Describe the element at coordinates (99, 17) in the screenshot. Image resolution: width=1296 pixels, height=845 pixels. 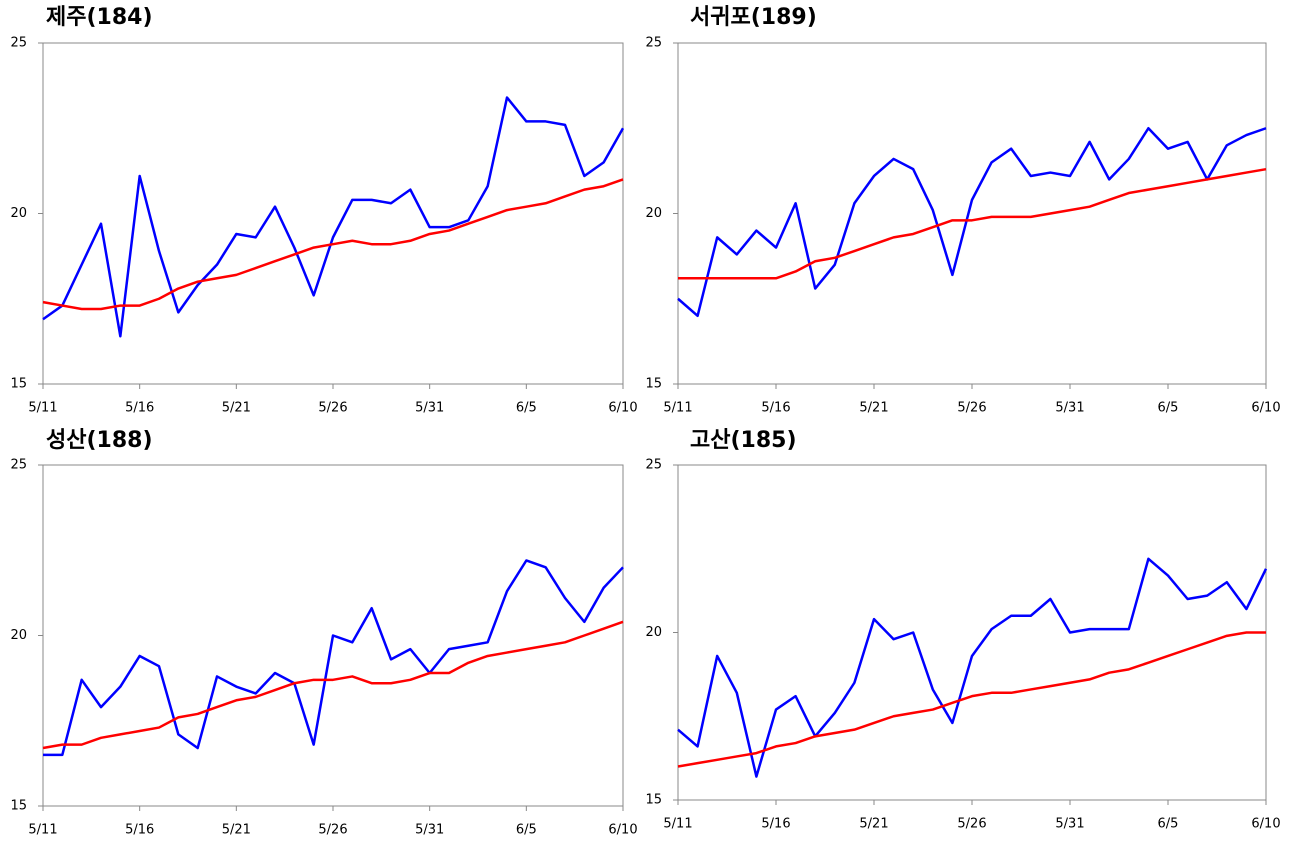
I see `chart-title: 제주(184)` at that location.